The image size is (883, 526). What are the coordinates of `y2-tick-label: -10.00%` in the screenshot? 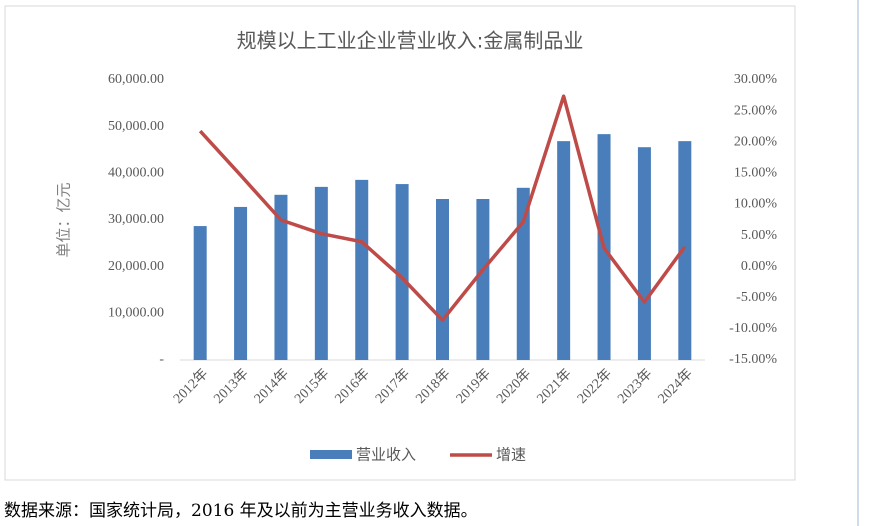 It's located at (753, 328).